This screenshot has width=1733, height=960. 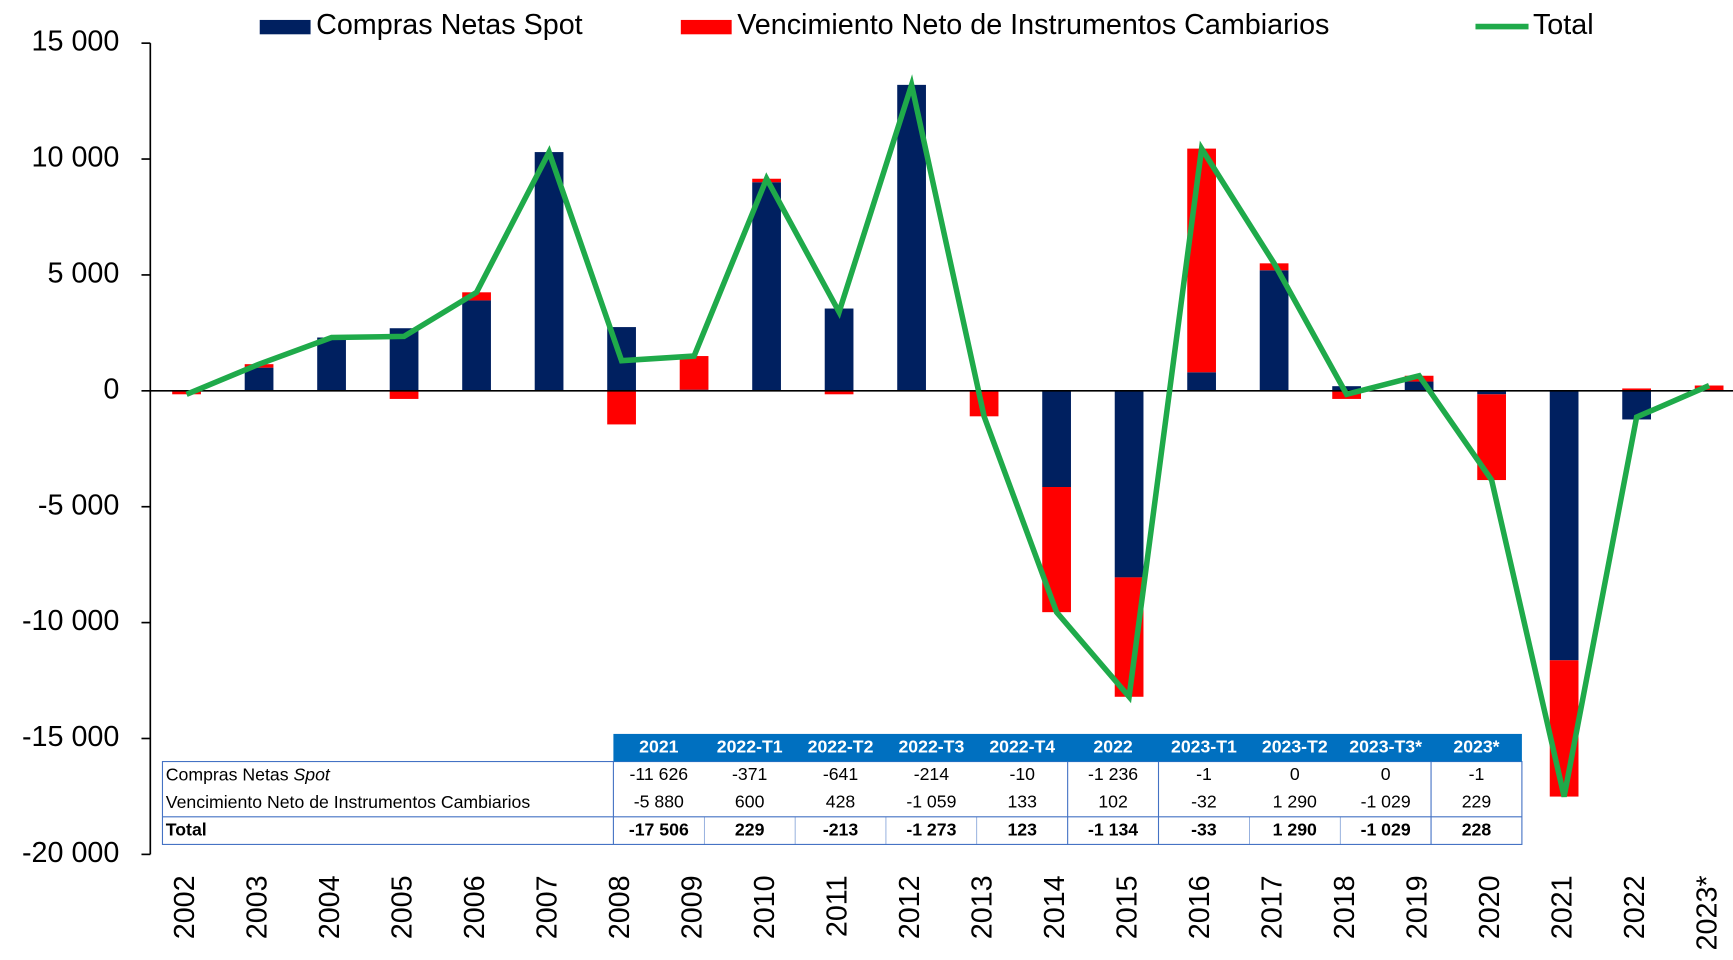 I want to click on table-header: 2022, so click(x=1112, y=746).